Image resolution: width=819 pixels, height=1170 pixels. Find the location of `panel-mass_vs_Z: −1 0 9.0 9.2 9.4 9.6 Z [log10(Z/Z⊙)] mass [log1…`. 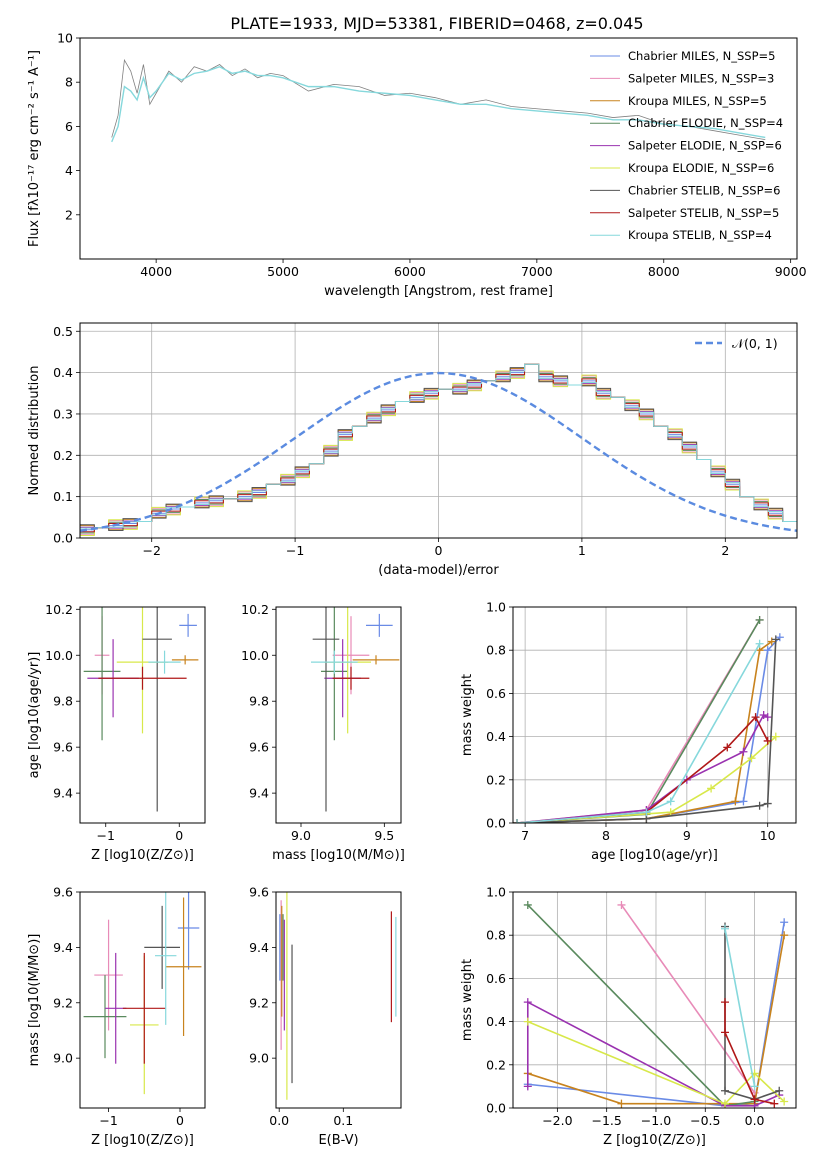

panel-mass_vs_Z: −1 0 9.0 9.2 9.4 9.6 Z [log10(Z/Z⊙)] mass [log1… is located at coordinates (116, 1016).